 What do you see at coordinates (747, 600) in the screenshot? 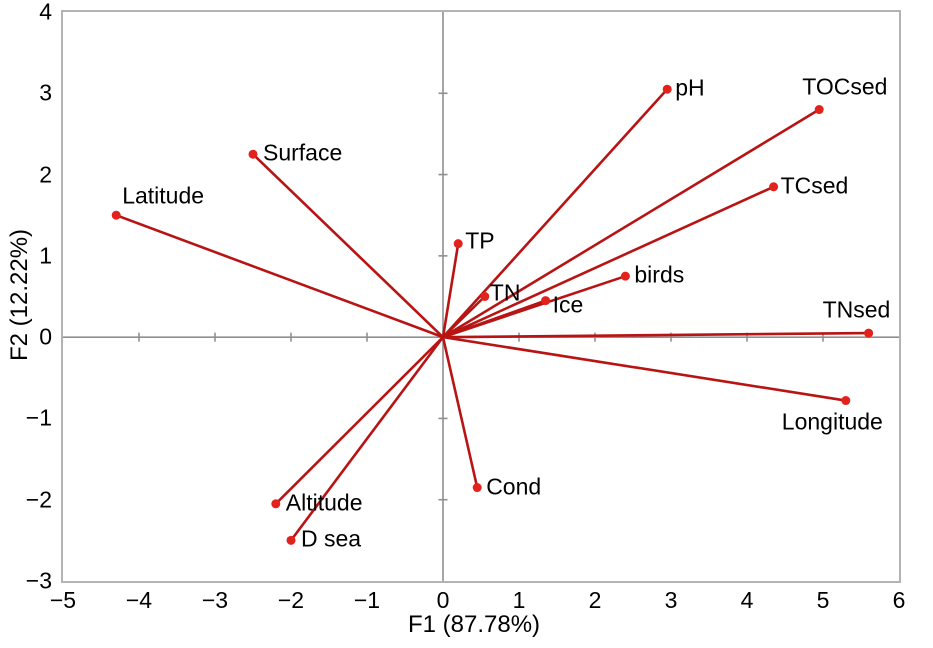
I see `x-tick-label: 4` at bounding box center [747, 600].